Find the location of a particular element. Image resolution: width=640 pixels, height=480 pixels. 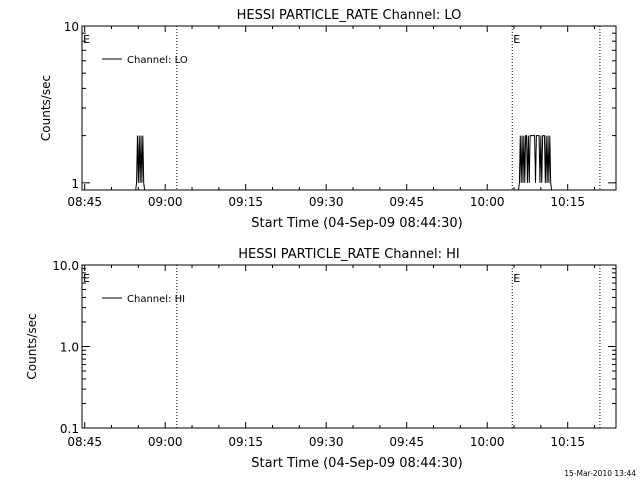

legend-entry: Channel: LO is located at coordinates (157, 60).